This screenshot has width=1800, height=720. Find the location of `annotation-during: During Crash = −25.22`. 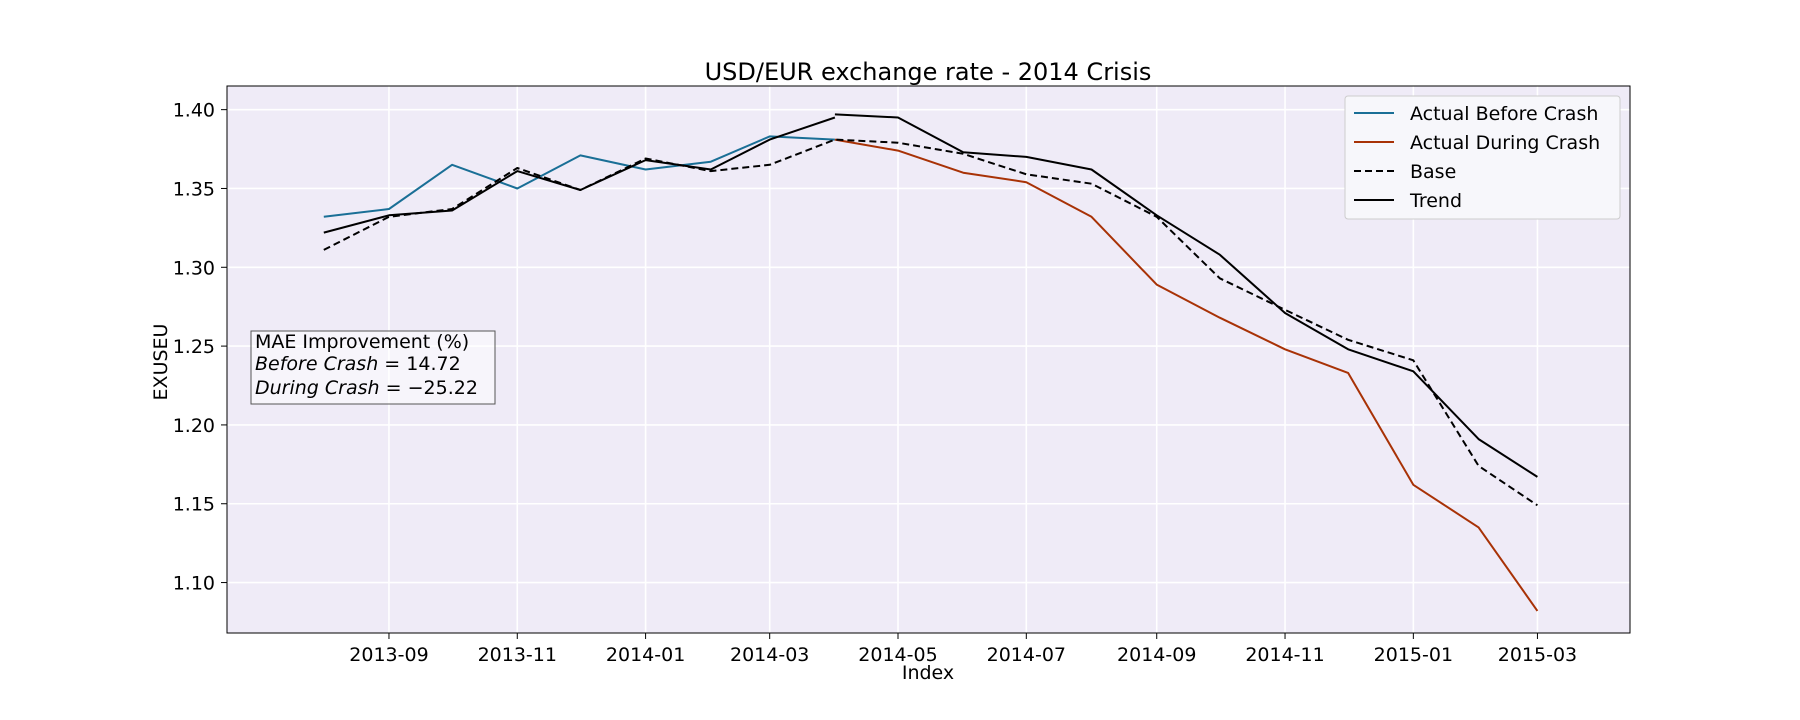

annotation-during: During Crash = −25.22 is located at coordinates (366, 388).